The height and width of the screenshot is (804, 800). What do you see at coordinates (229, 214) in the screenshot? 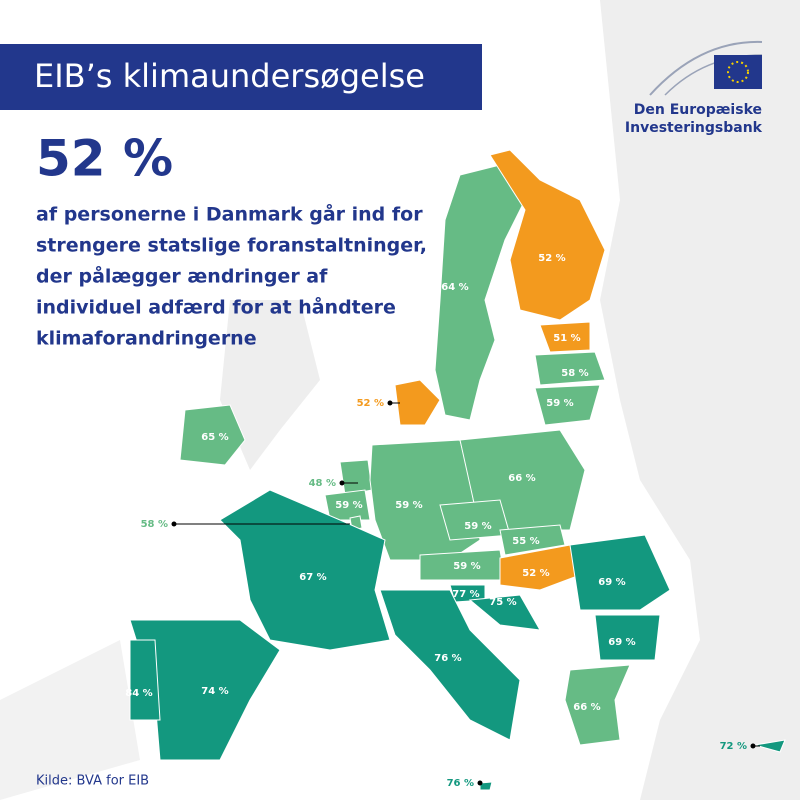
I see `description-line: af personerne i Danmark går ind for` at bounding box center [229, 214].